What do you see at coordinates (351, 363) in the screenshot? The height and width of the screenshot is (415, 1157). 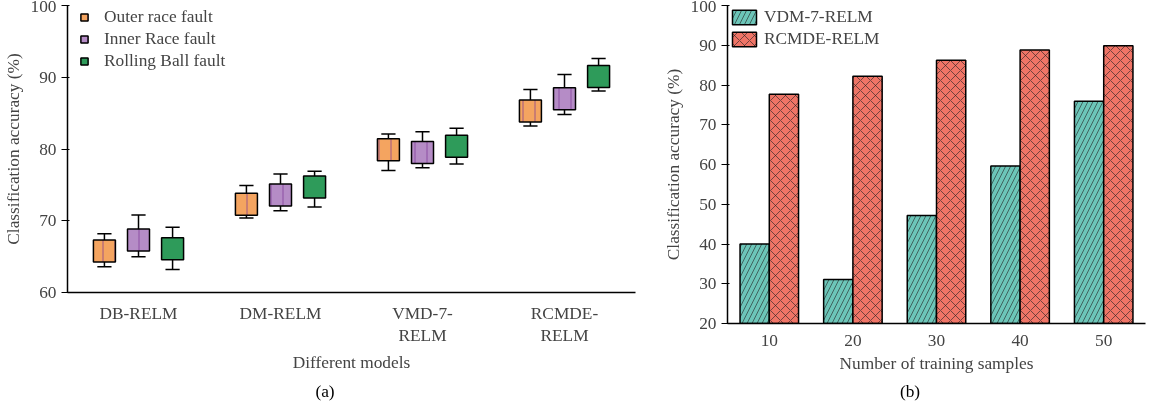 I see `x-axis-title: Different models` at bounding box center [351, 363].